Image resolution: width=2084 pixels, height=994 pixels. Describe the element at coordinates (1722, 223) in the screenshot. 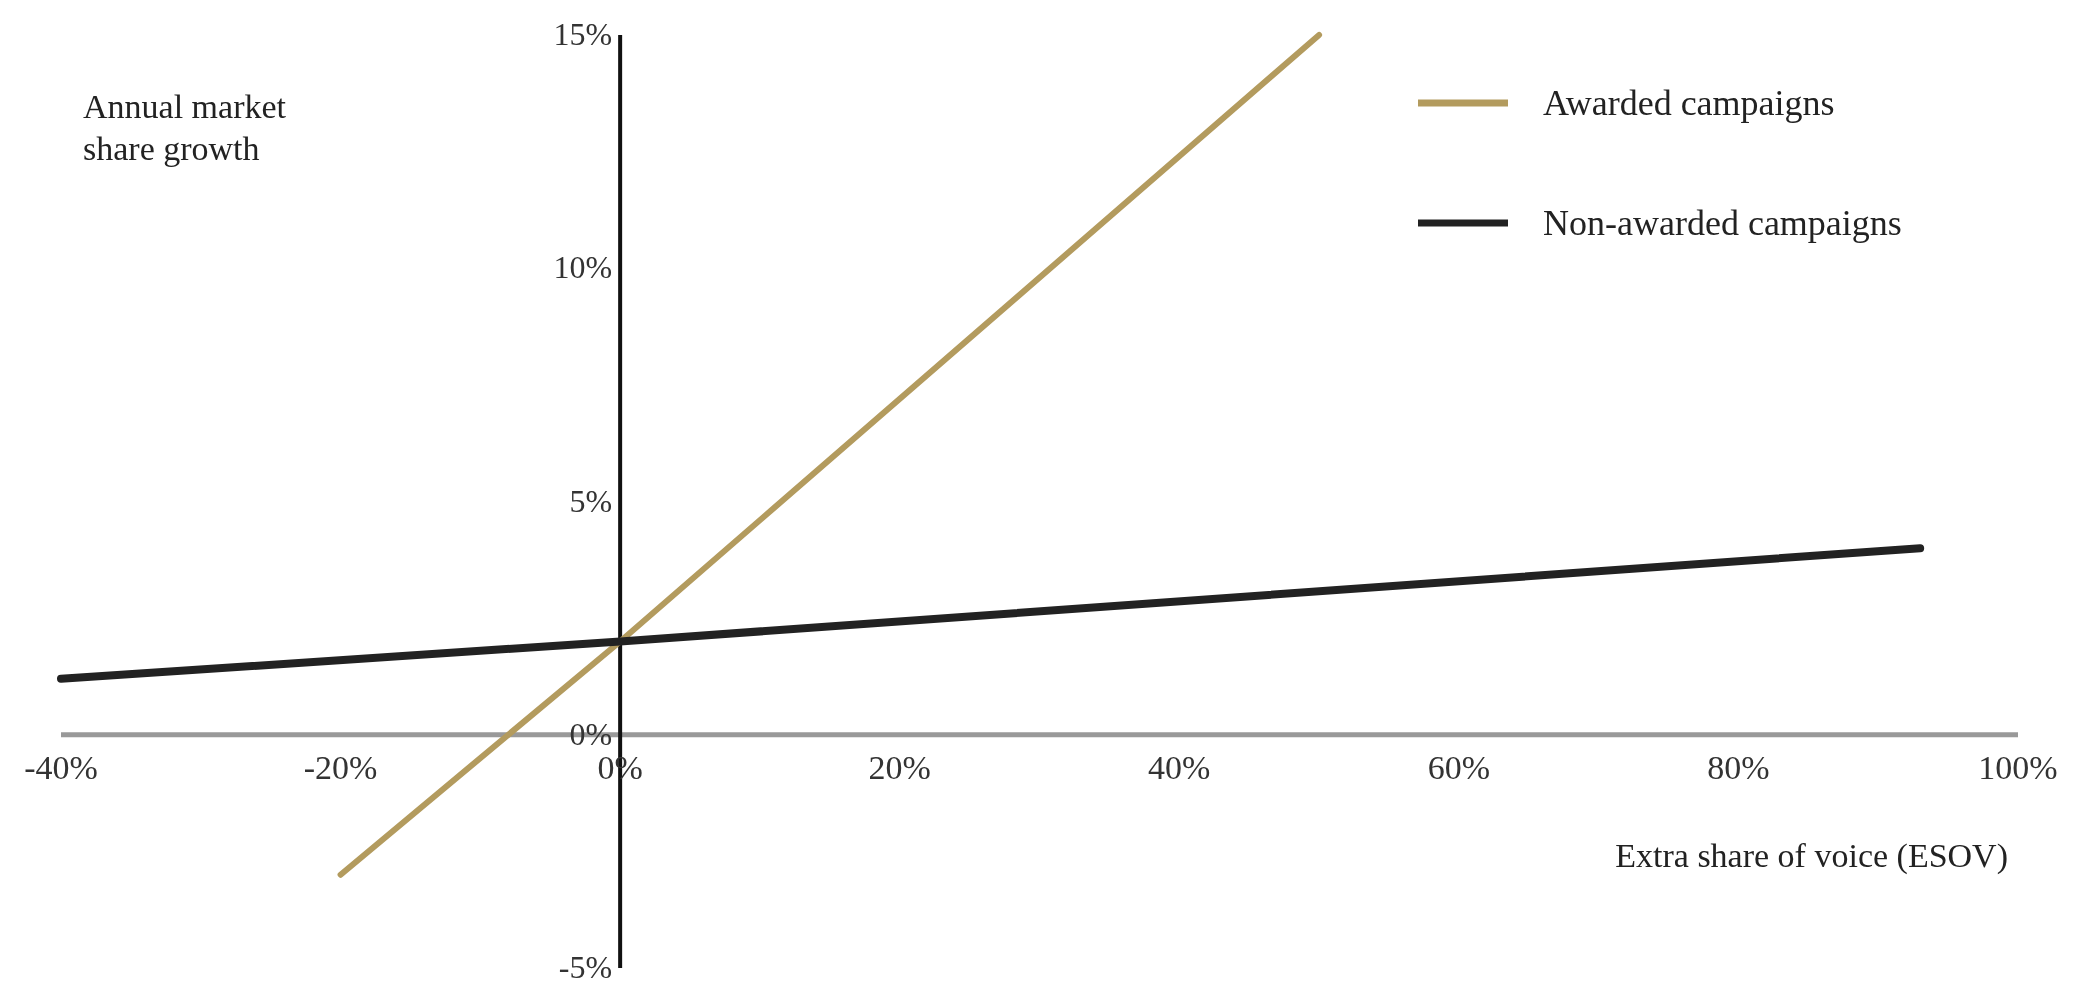

I see `legend-label: Non-awarded campaigns` at that location.